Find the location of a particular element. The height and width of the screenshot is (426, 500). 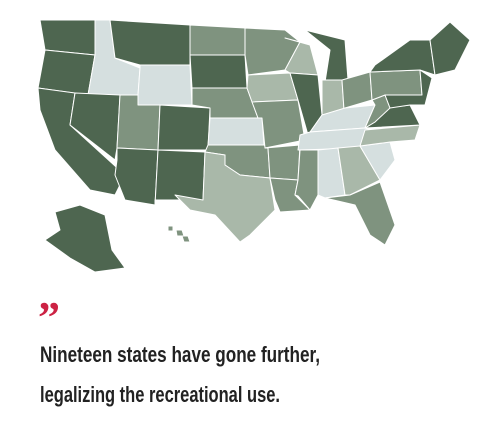

quote-mark: ” is located at coordinates (49, 317).